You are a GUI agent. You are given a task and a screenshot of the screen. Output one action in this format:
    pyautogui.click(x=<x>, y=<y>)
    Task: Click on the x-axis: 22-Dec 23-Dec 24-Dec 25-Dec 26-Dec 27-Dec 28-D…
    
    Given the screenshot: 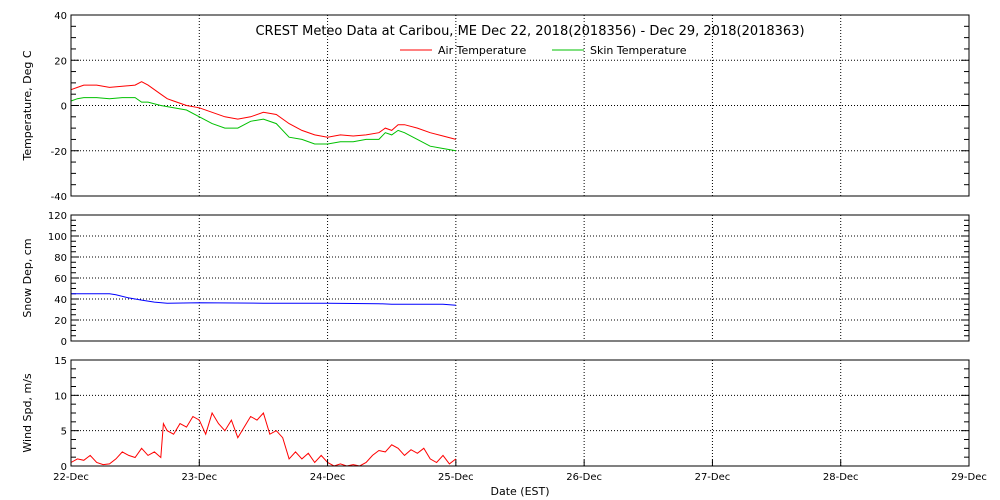 What is the action you would take?
    pyautogui.click(x=520, y=471)
    